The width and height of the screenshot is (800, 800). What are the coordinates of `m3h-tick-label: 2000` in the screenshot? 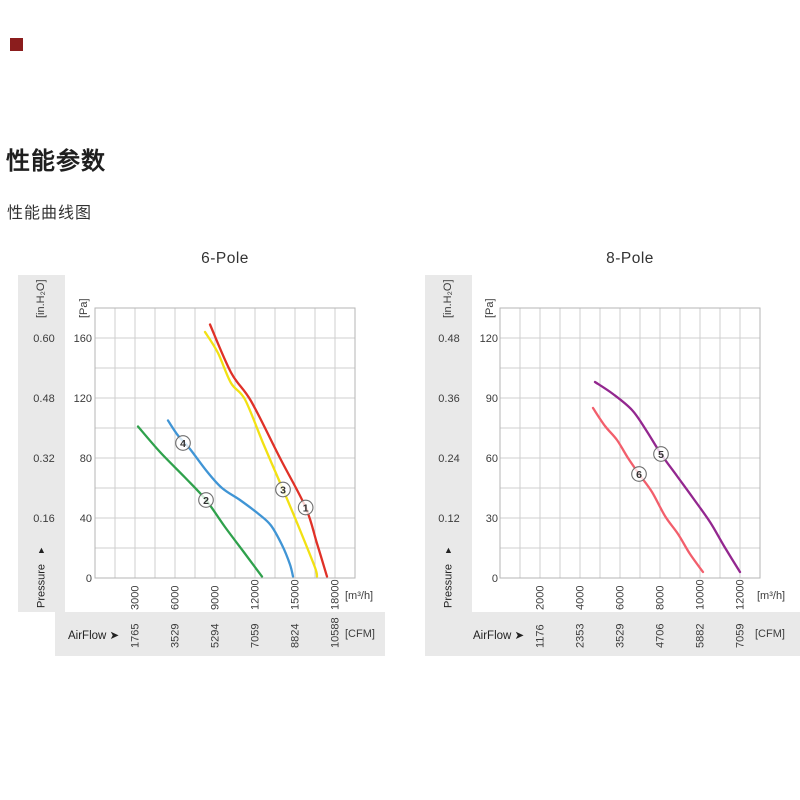 It's located at (541, 598).